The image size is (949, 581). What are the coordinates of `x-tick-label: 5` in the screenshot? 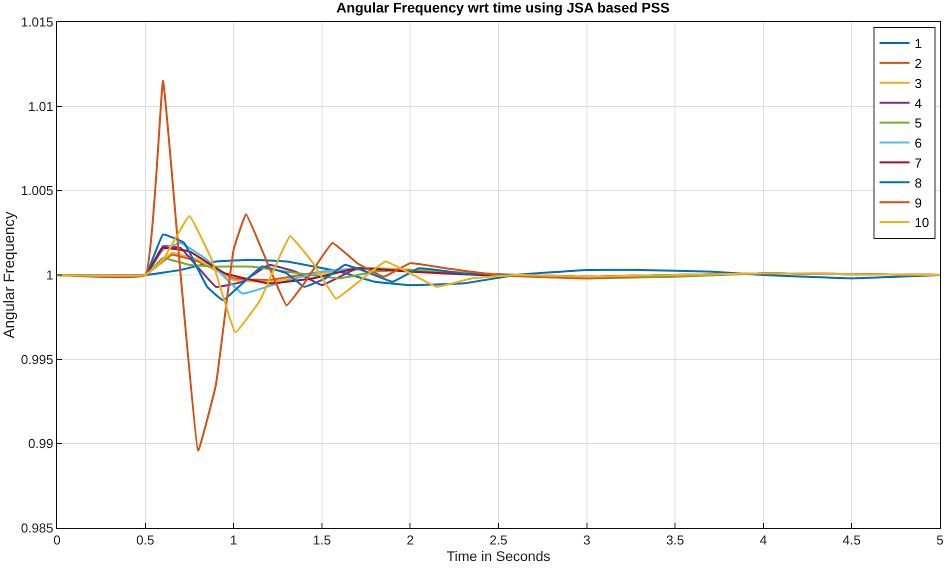 It's located at (940, 540).